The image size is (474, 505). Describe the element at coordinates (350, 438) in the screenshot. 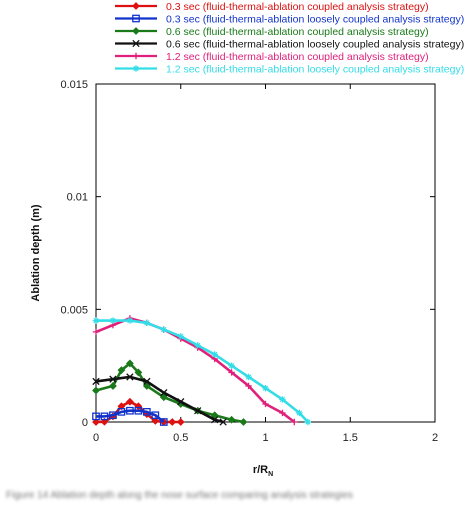

I see `x-tick-label: 1.5` at that location.